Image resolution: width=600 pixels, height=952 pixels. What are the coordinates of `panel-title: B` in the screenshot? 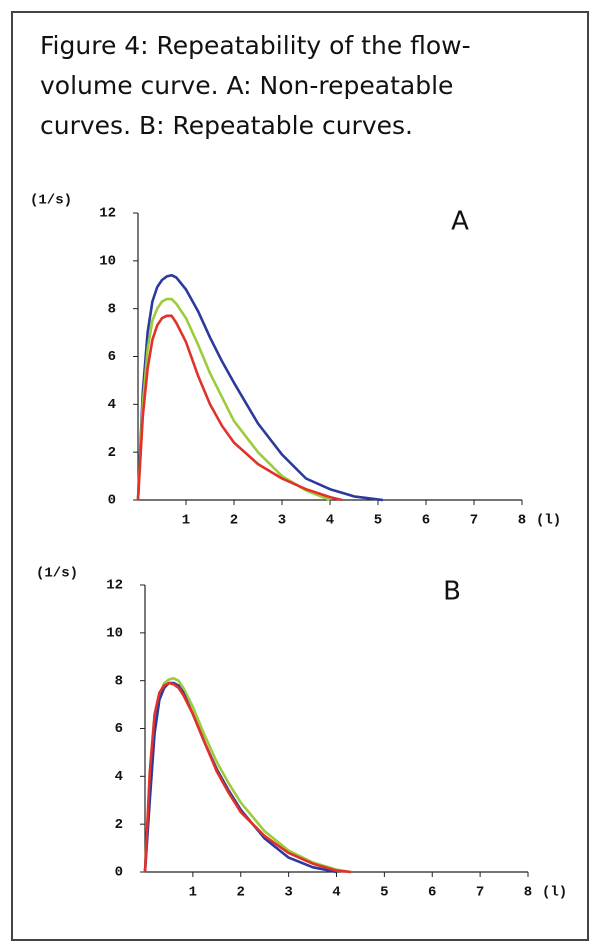 It's located at (452, 592).